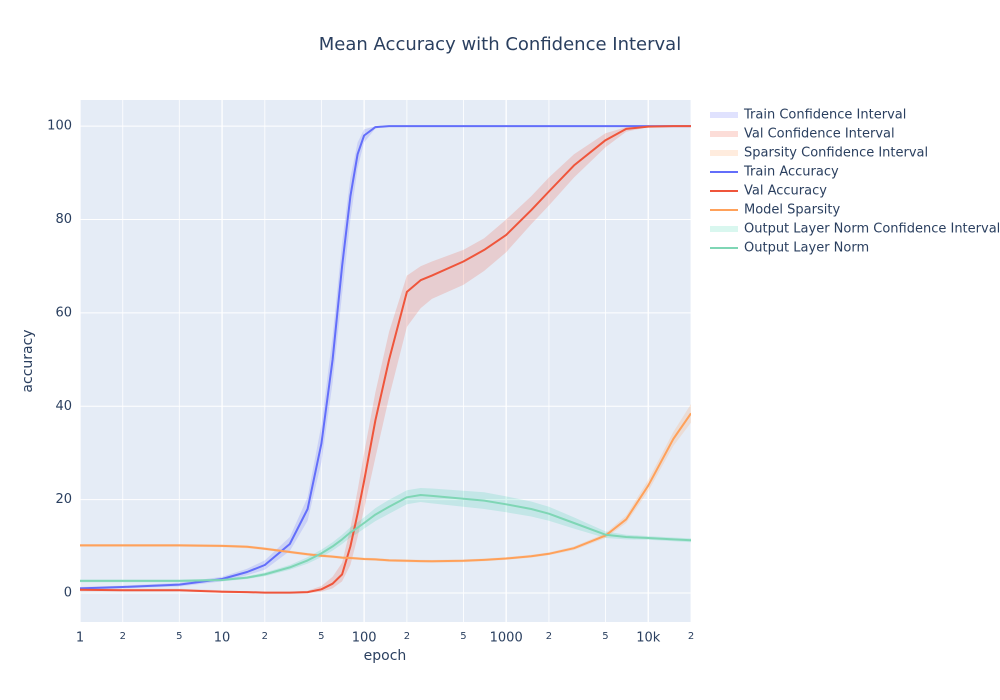 This screenshot has width=1000, height=700. Describe the element at coordinates (506, 638) in the screenshot. I see `x-tick-label: 1000` at that location.